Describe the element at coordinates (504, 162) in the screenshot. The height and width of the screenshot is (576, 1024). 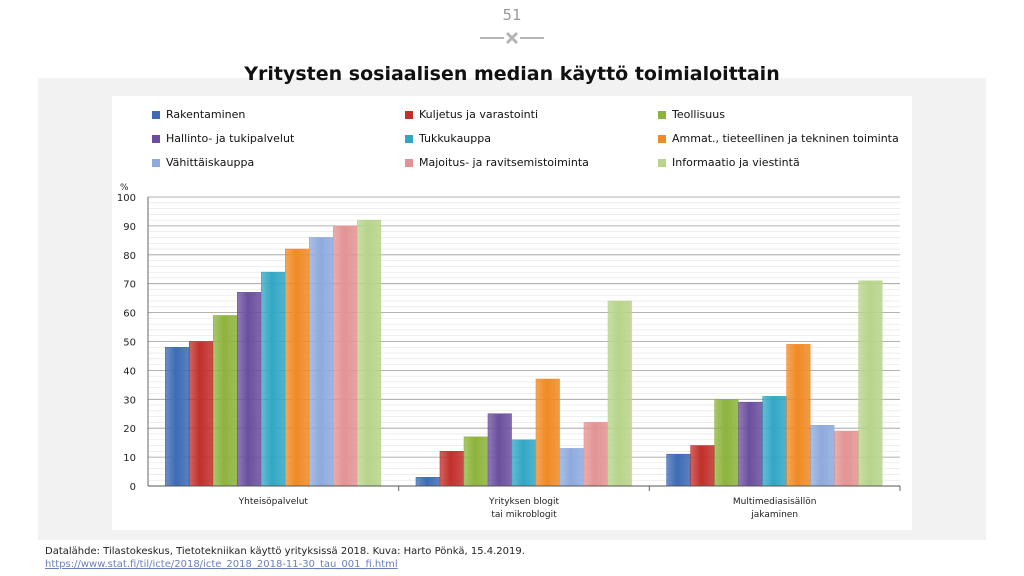
I see `legend-label: Majoitus- ja ravitsemistoiminta` at that location.